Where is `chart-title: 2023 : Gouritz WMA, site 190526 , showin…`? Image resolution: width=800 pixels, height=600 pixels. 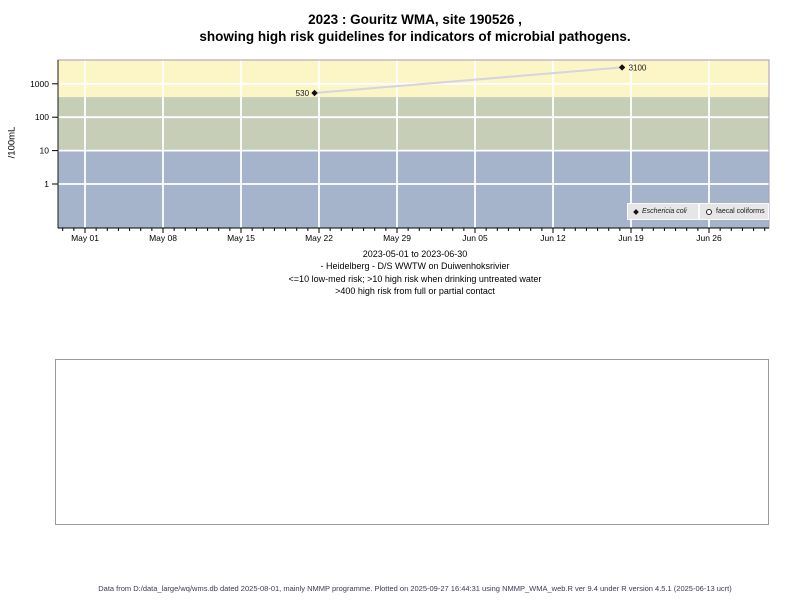
chart-title: 2023 : Gouritz WMA, site 190526 , showin… is located at coordinates (415, 28).